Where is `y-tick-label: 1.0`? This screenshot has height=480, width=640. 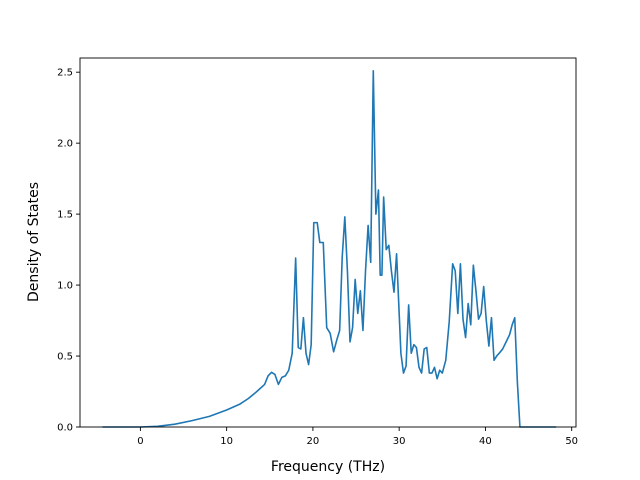
y-tick-label: 1.0 is located at coordinates (65, 286).